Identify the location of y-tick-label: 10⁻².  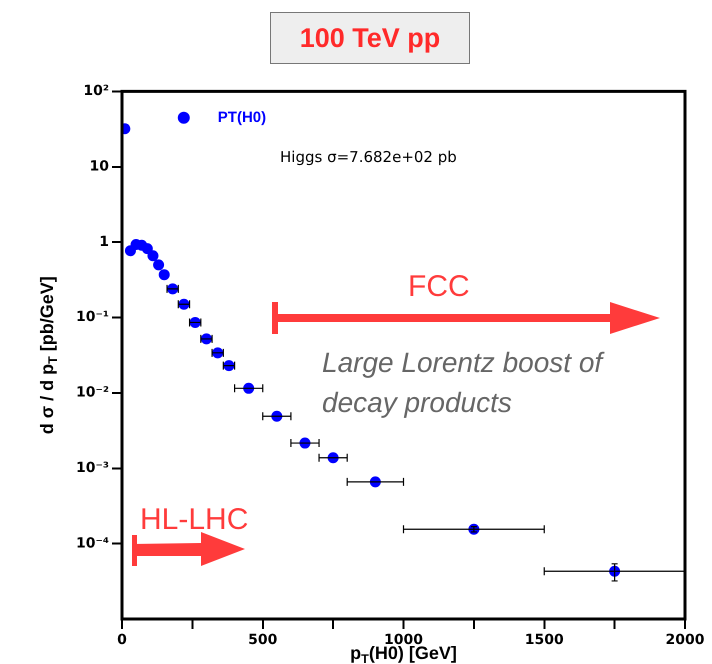
(92, 392).